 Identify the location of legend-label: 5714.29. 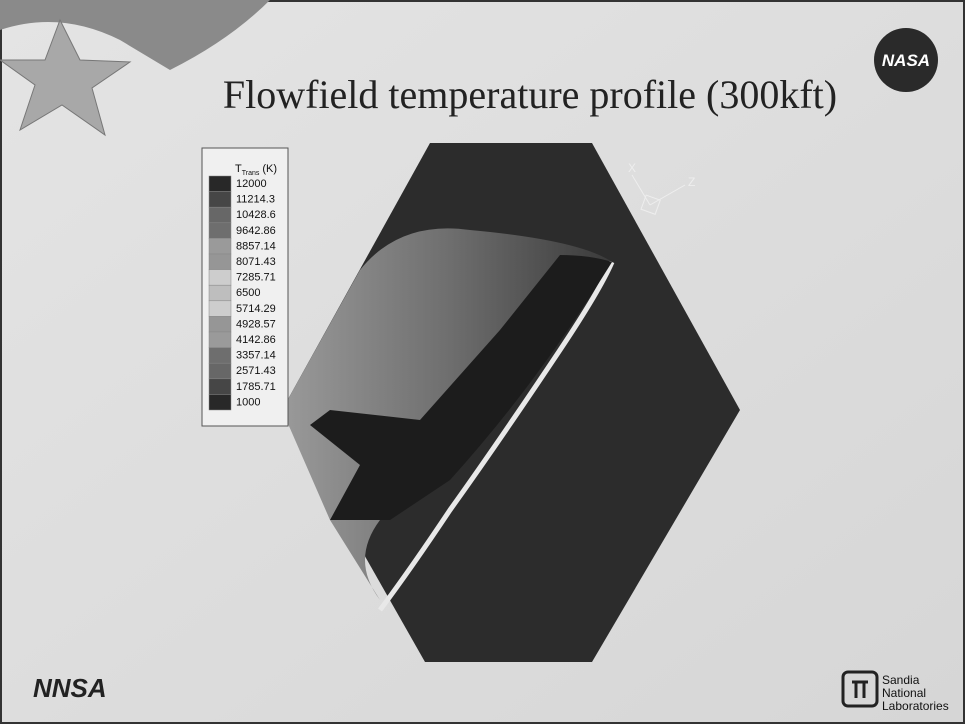
(256, 309).